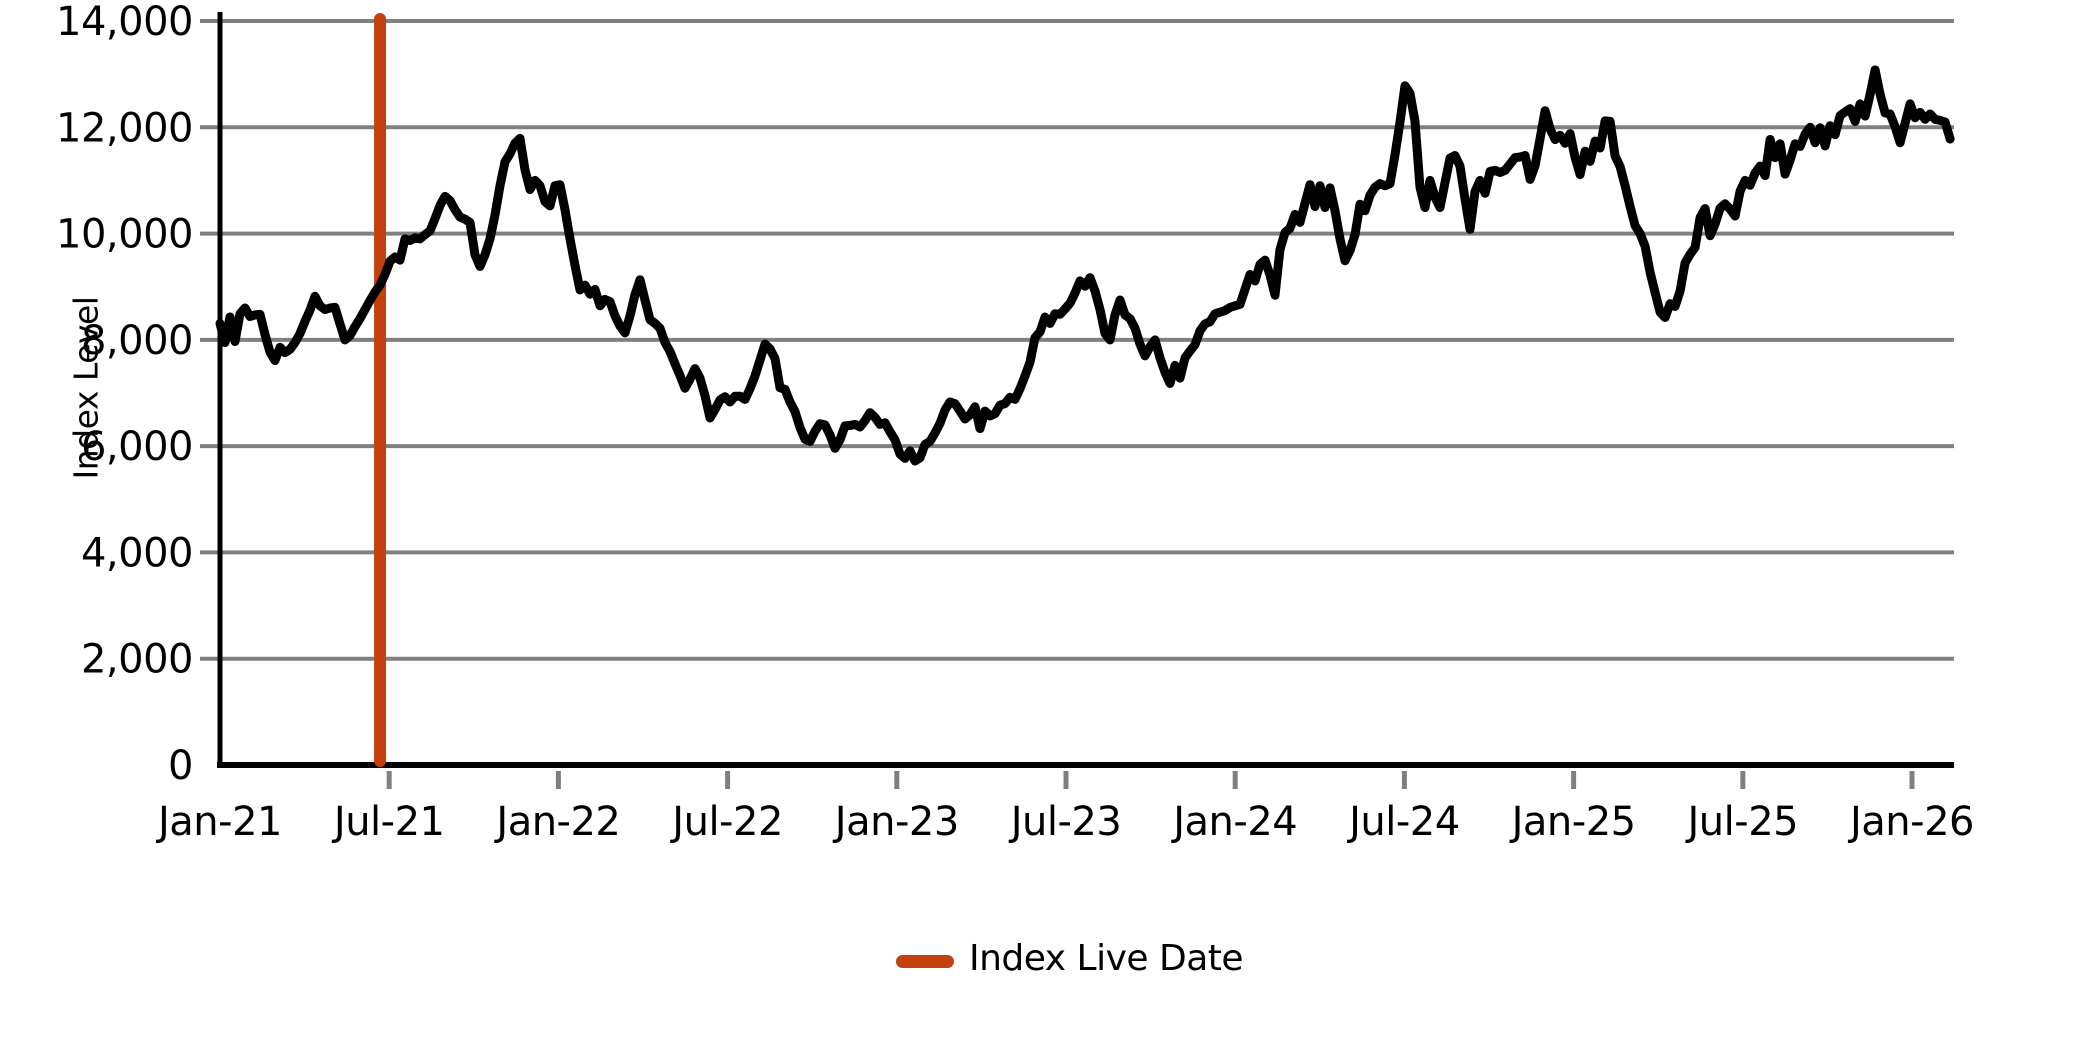 The height and width of the screenshot is (1042, 2083). Describe the element at coordinates (895, 822) in the screenshot. I see `x-tick-label: Jan-23` at that location.